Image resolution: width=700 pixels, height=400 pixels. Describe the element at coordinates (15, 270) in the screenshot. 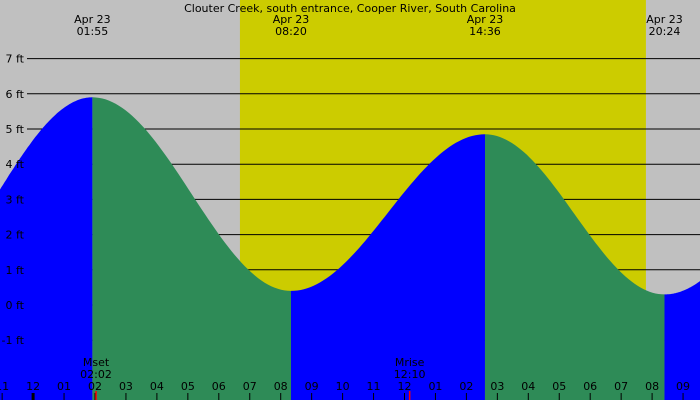

I see `y-tick-label: 1 ft` at that location.